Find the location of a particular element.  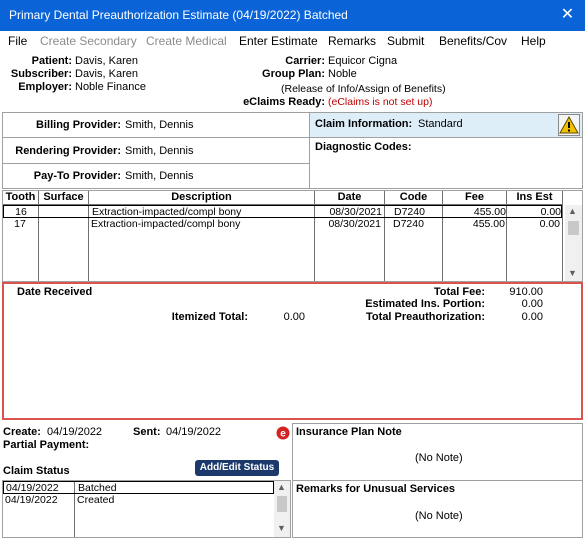

insurance-plan-note-box: Insurance Plan Note (No Note) is located at coordinates (437, 452).